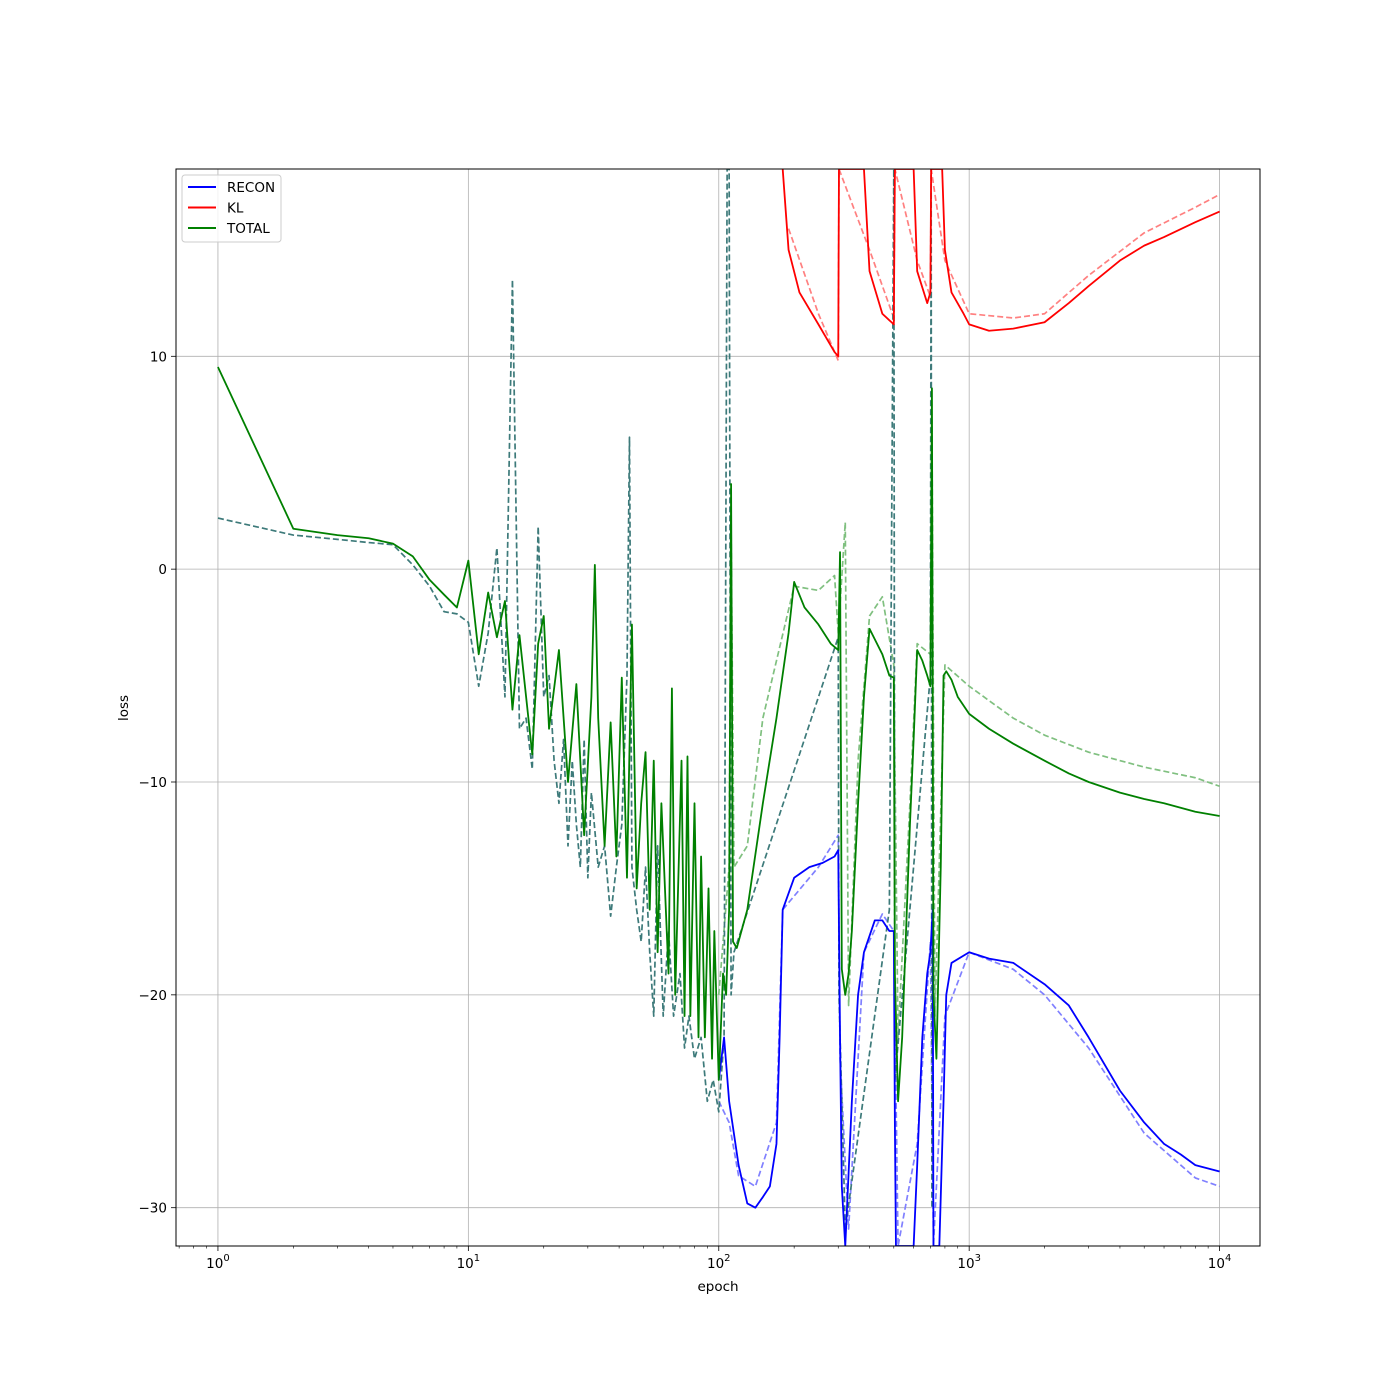 Image resolution: width=1400 pixels, height=1400 pixels. What do you see at coordinates (153, 996) in the screenshot?
I see `y-tick-label: −20` at bounding box center [153, 996].